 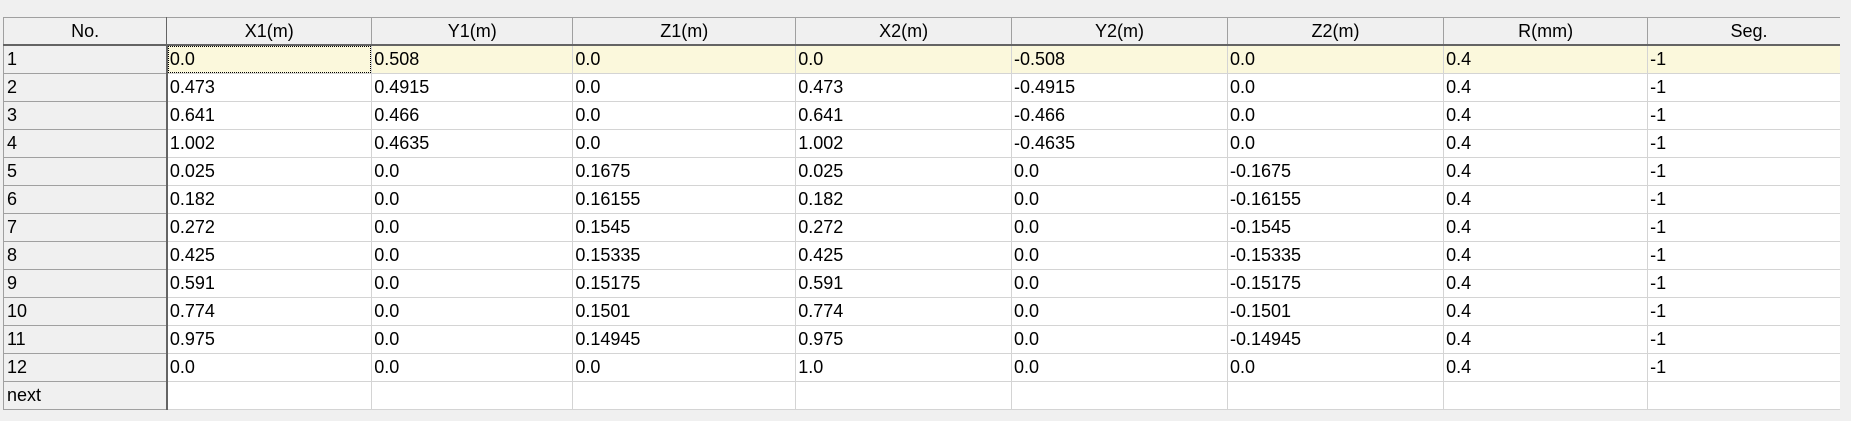 I want to click on row-header: 6, so click(x=85, y=199).